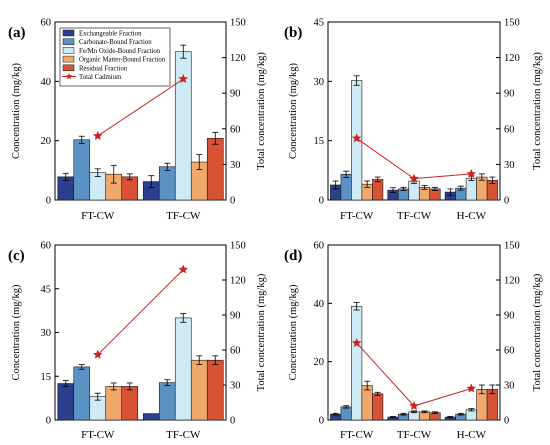 The width and height of the screenshot is (550, 445). What do you see at coordinates (140, 312) in the screenshot?
I see `panel-c-total-line` at bounding box center [140, 312].